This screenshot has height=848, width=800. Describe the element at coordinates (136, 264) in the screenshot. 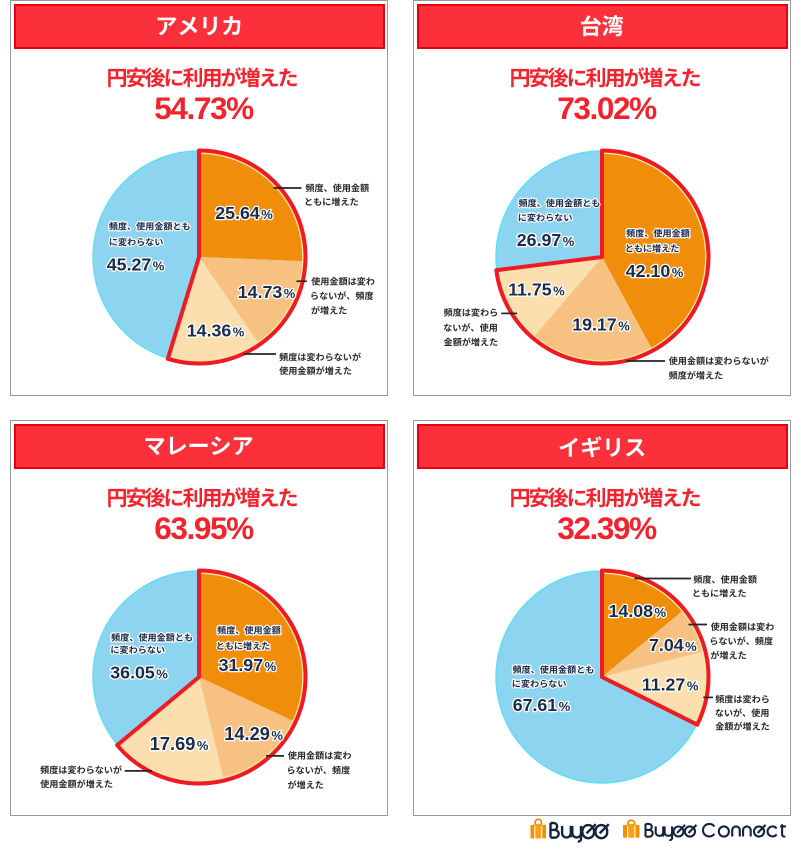

I see `svg-text: 45.27%` at that location.